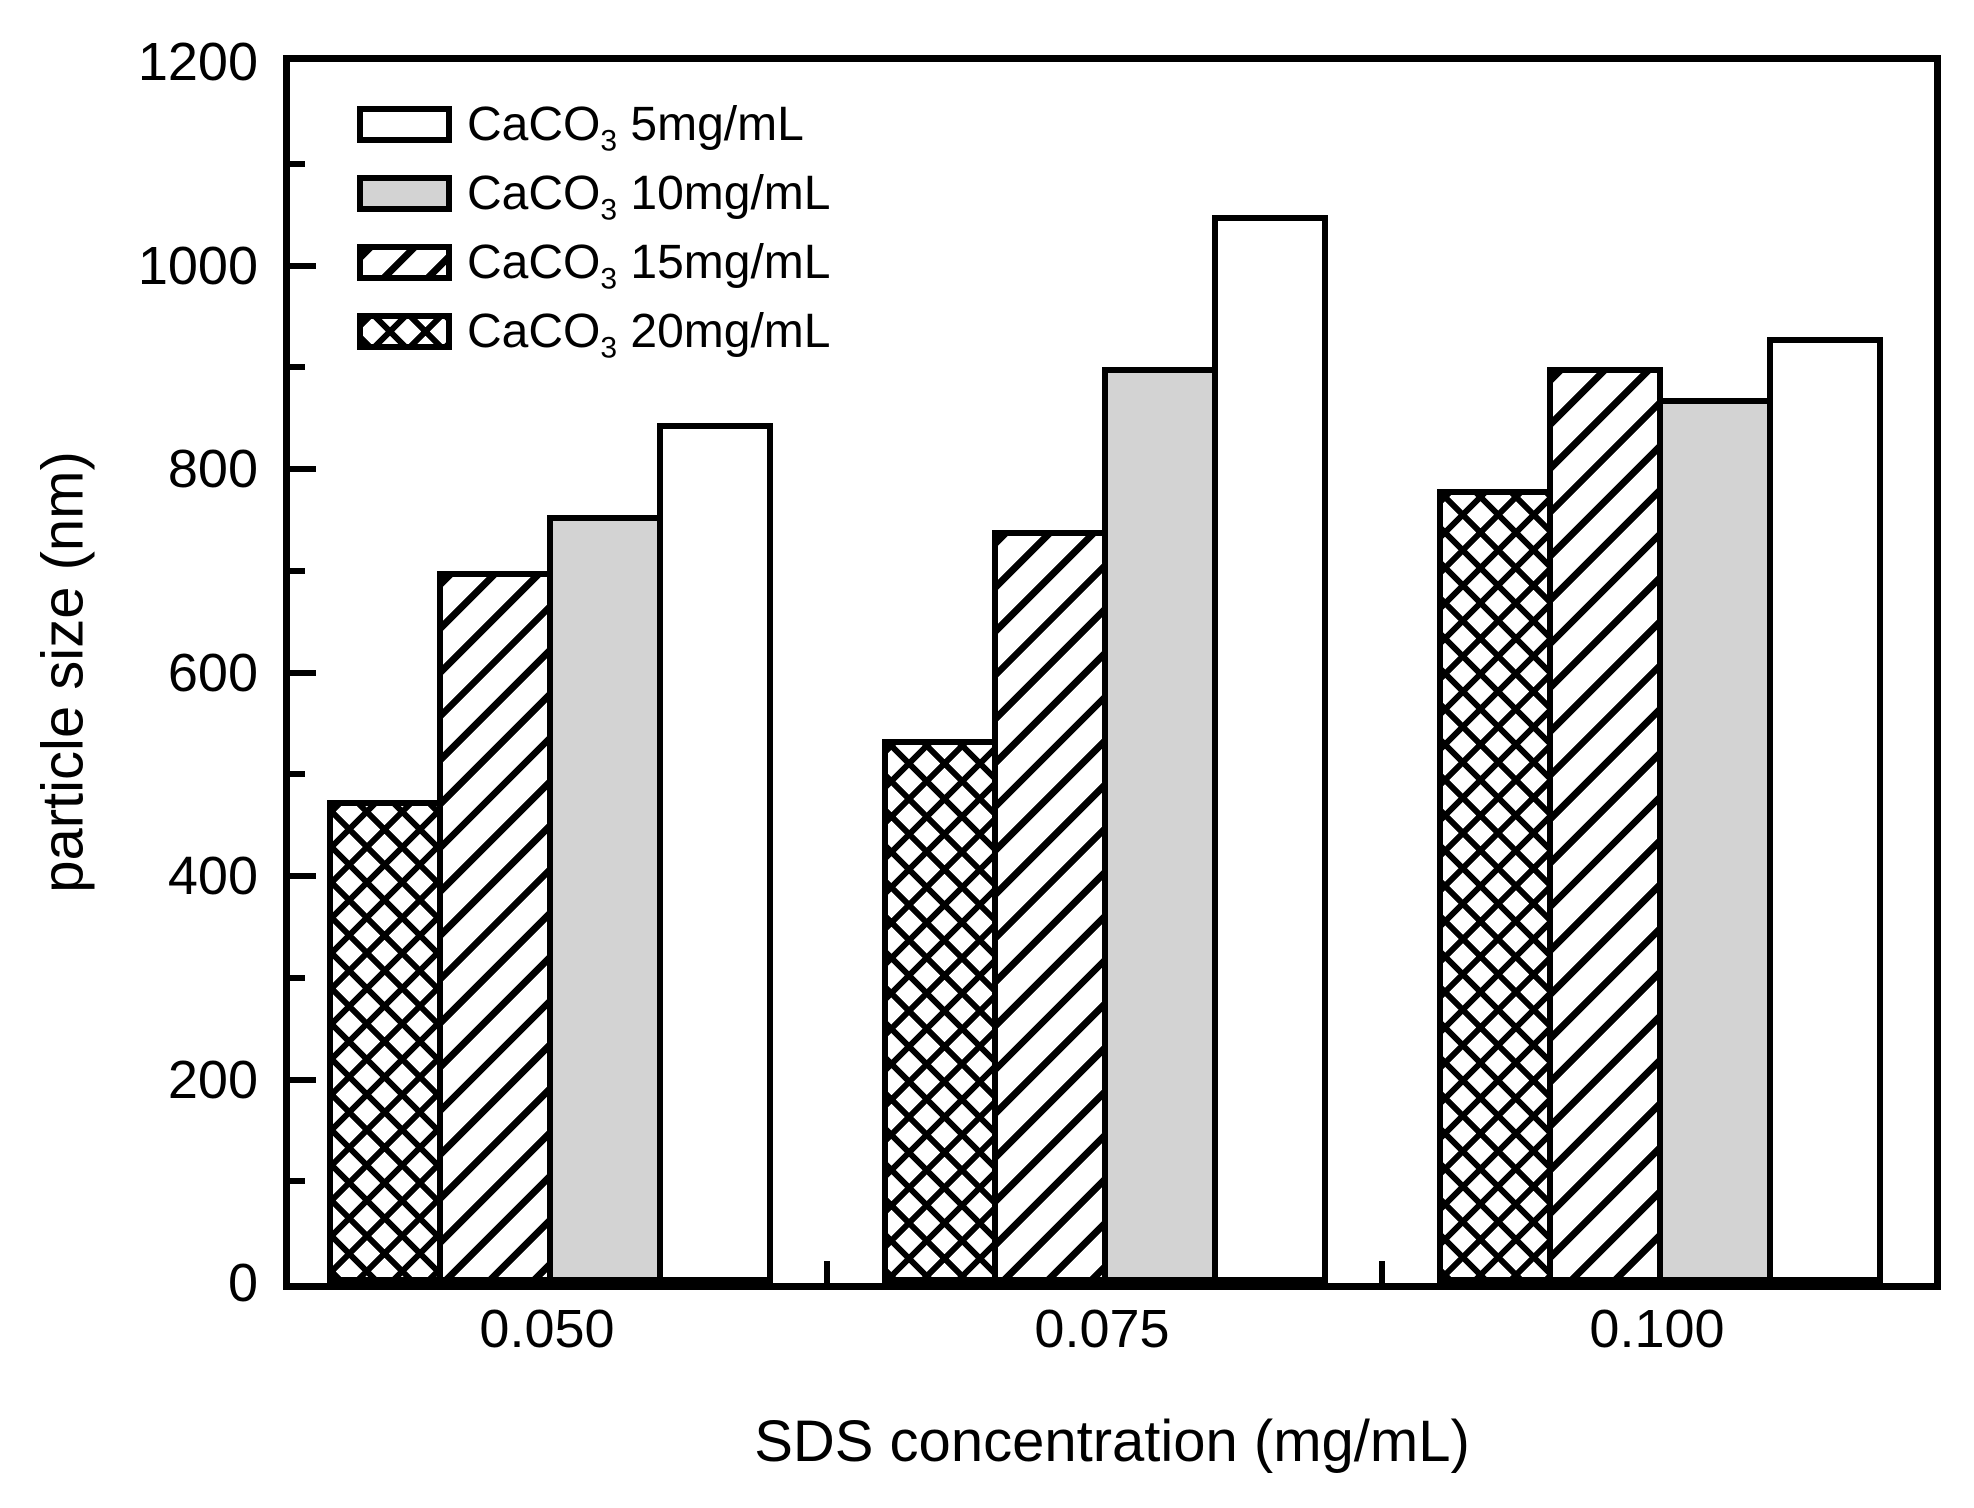 The width and height of the screenshot is (1974, 1508). Describe the element at coordinates (242, 1283) in the screenshot. I see `y-tick-label: 0` at that location.